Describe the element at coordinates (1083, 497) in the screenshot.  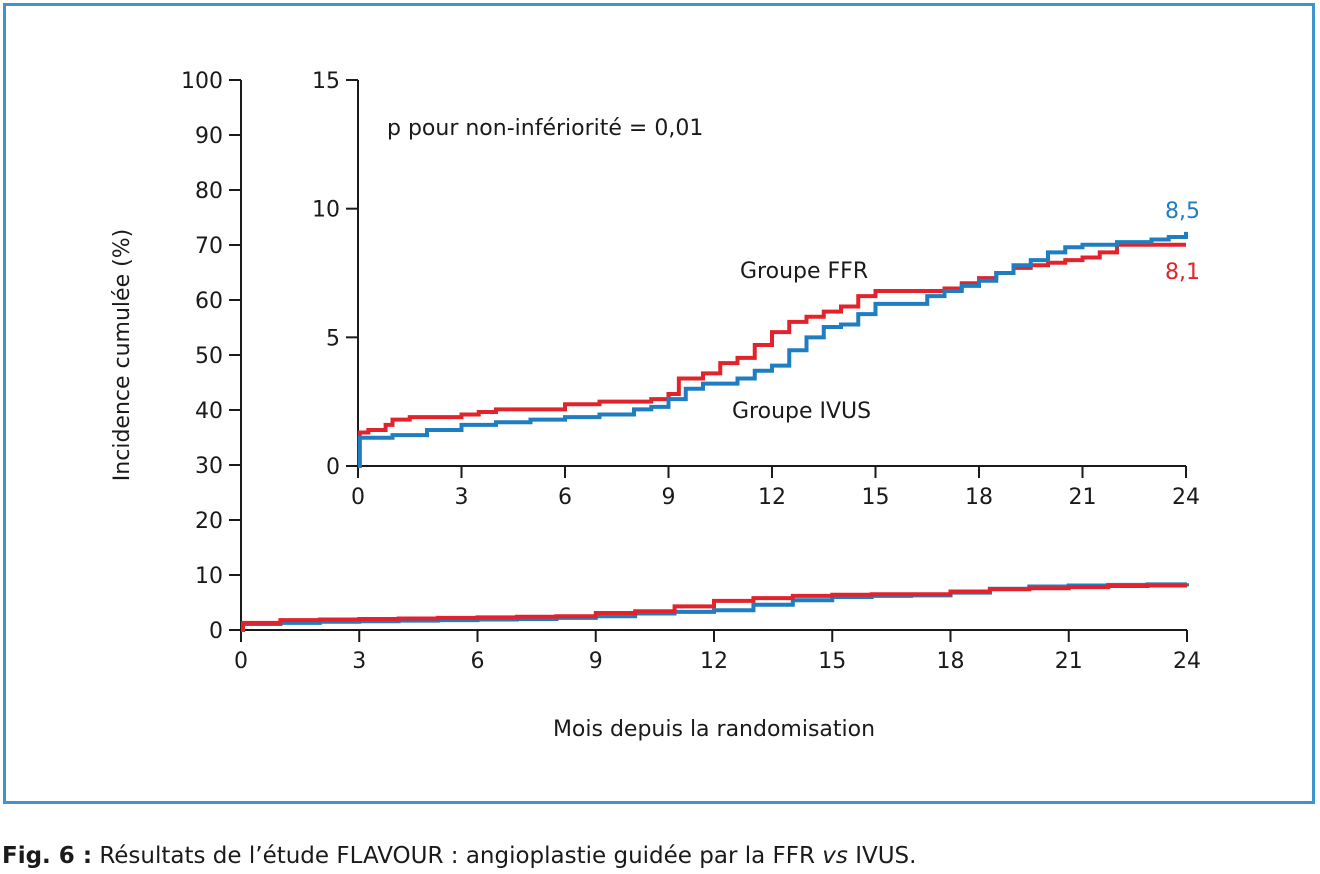
I see `inset-x-tick-label: 21` at that location.